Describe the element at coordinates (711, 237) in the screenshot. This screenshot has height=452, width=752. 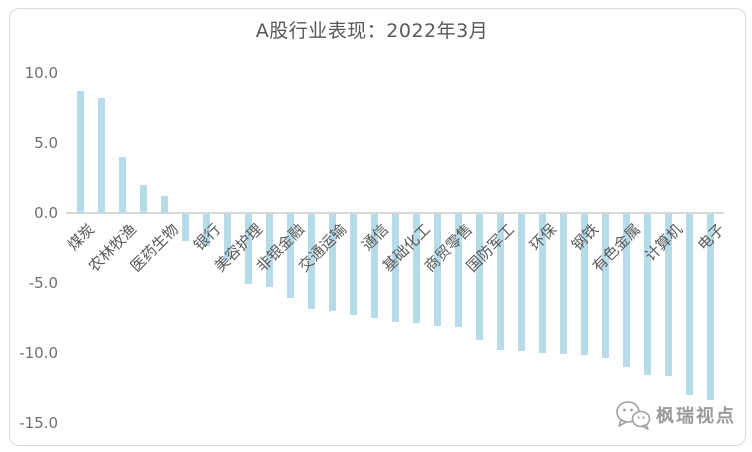
I see `category-label: 电子` at that location.